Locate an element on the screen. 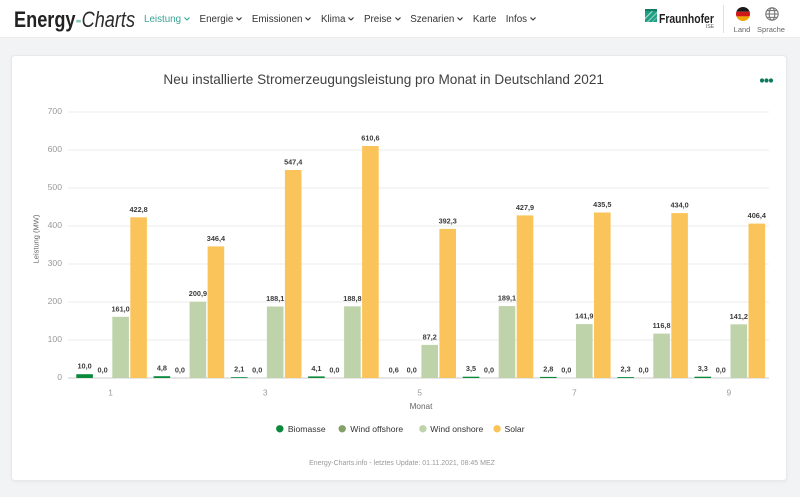  svg-text: Leistung (MW) is located at coordinates (36, 238).